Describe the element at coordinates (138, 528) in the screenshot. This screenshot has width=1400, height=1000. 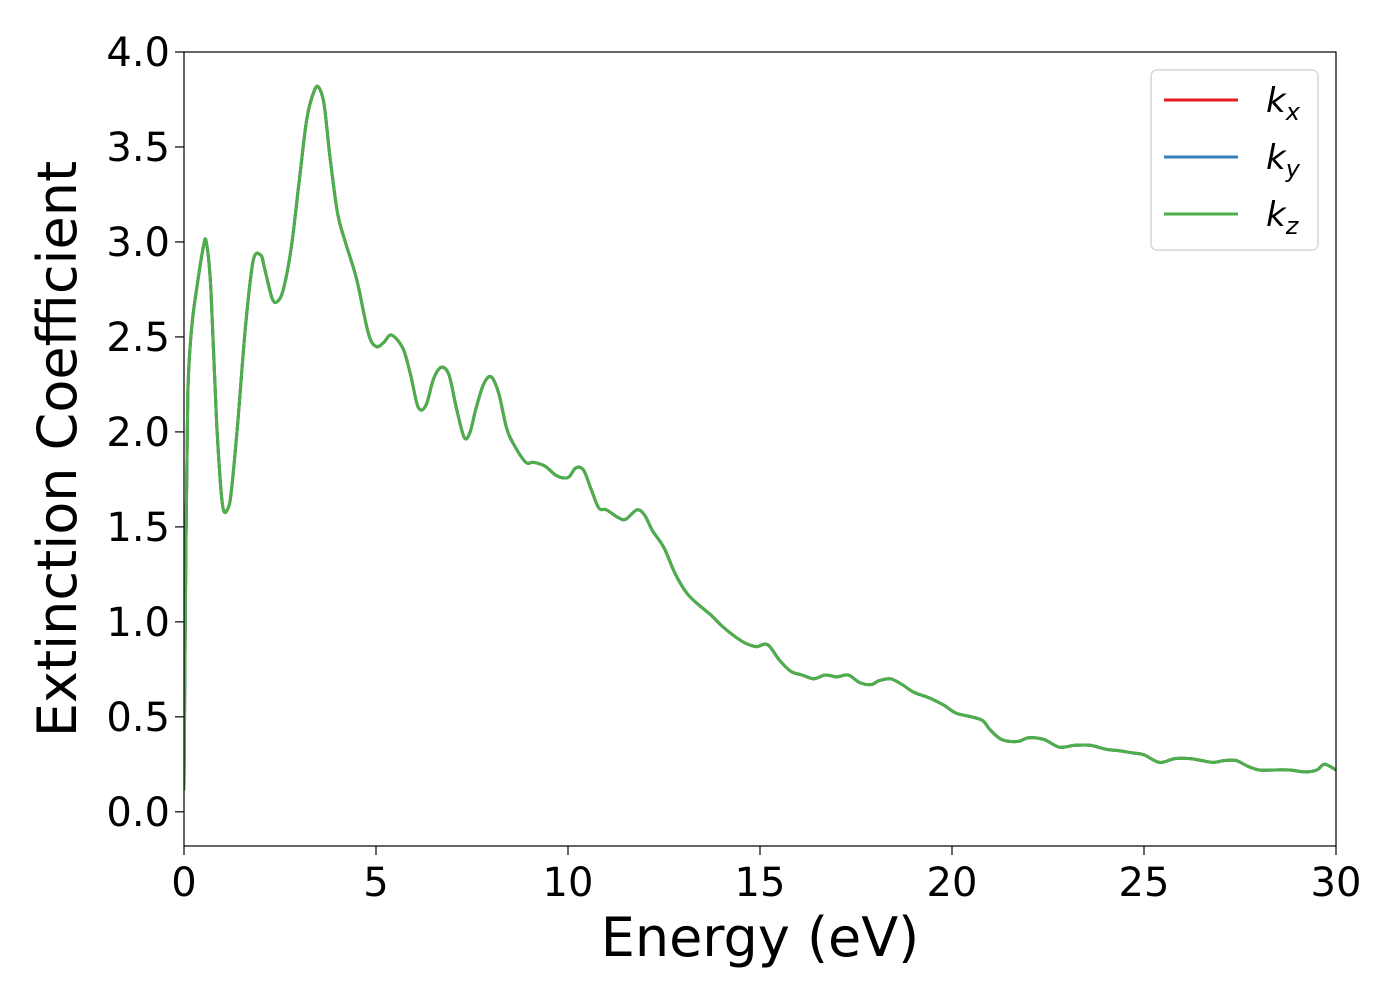
I see `y-tick-label: 1.5` at that location.